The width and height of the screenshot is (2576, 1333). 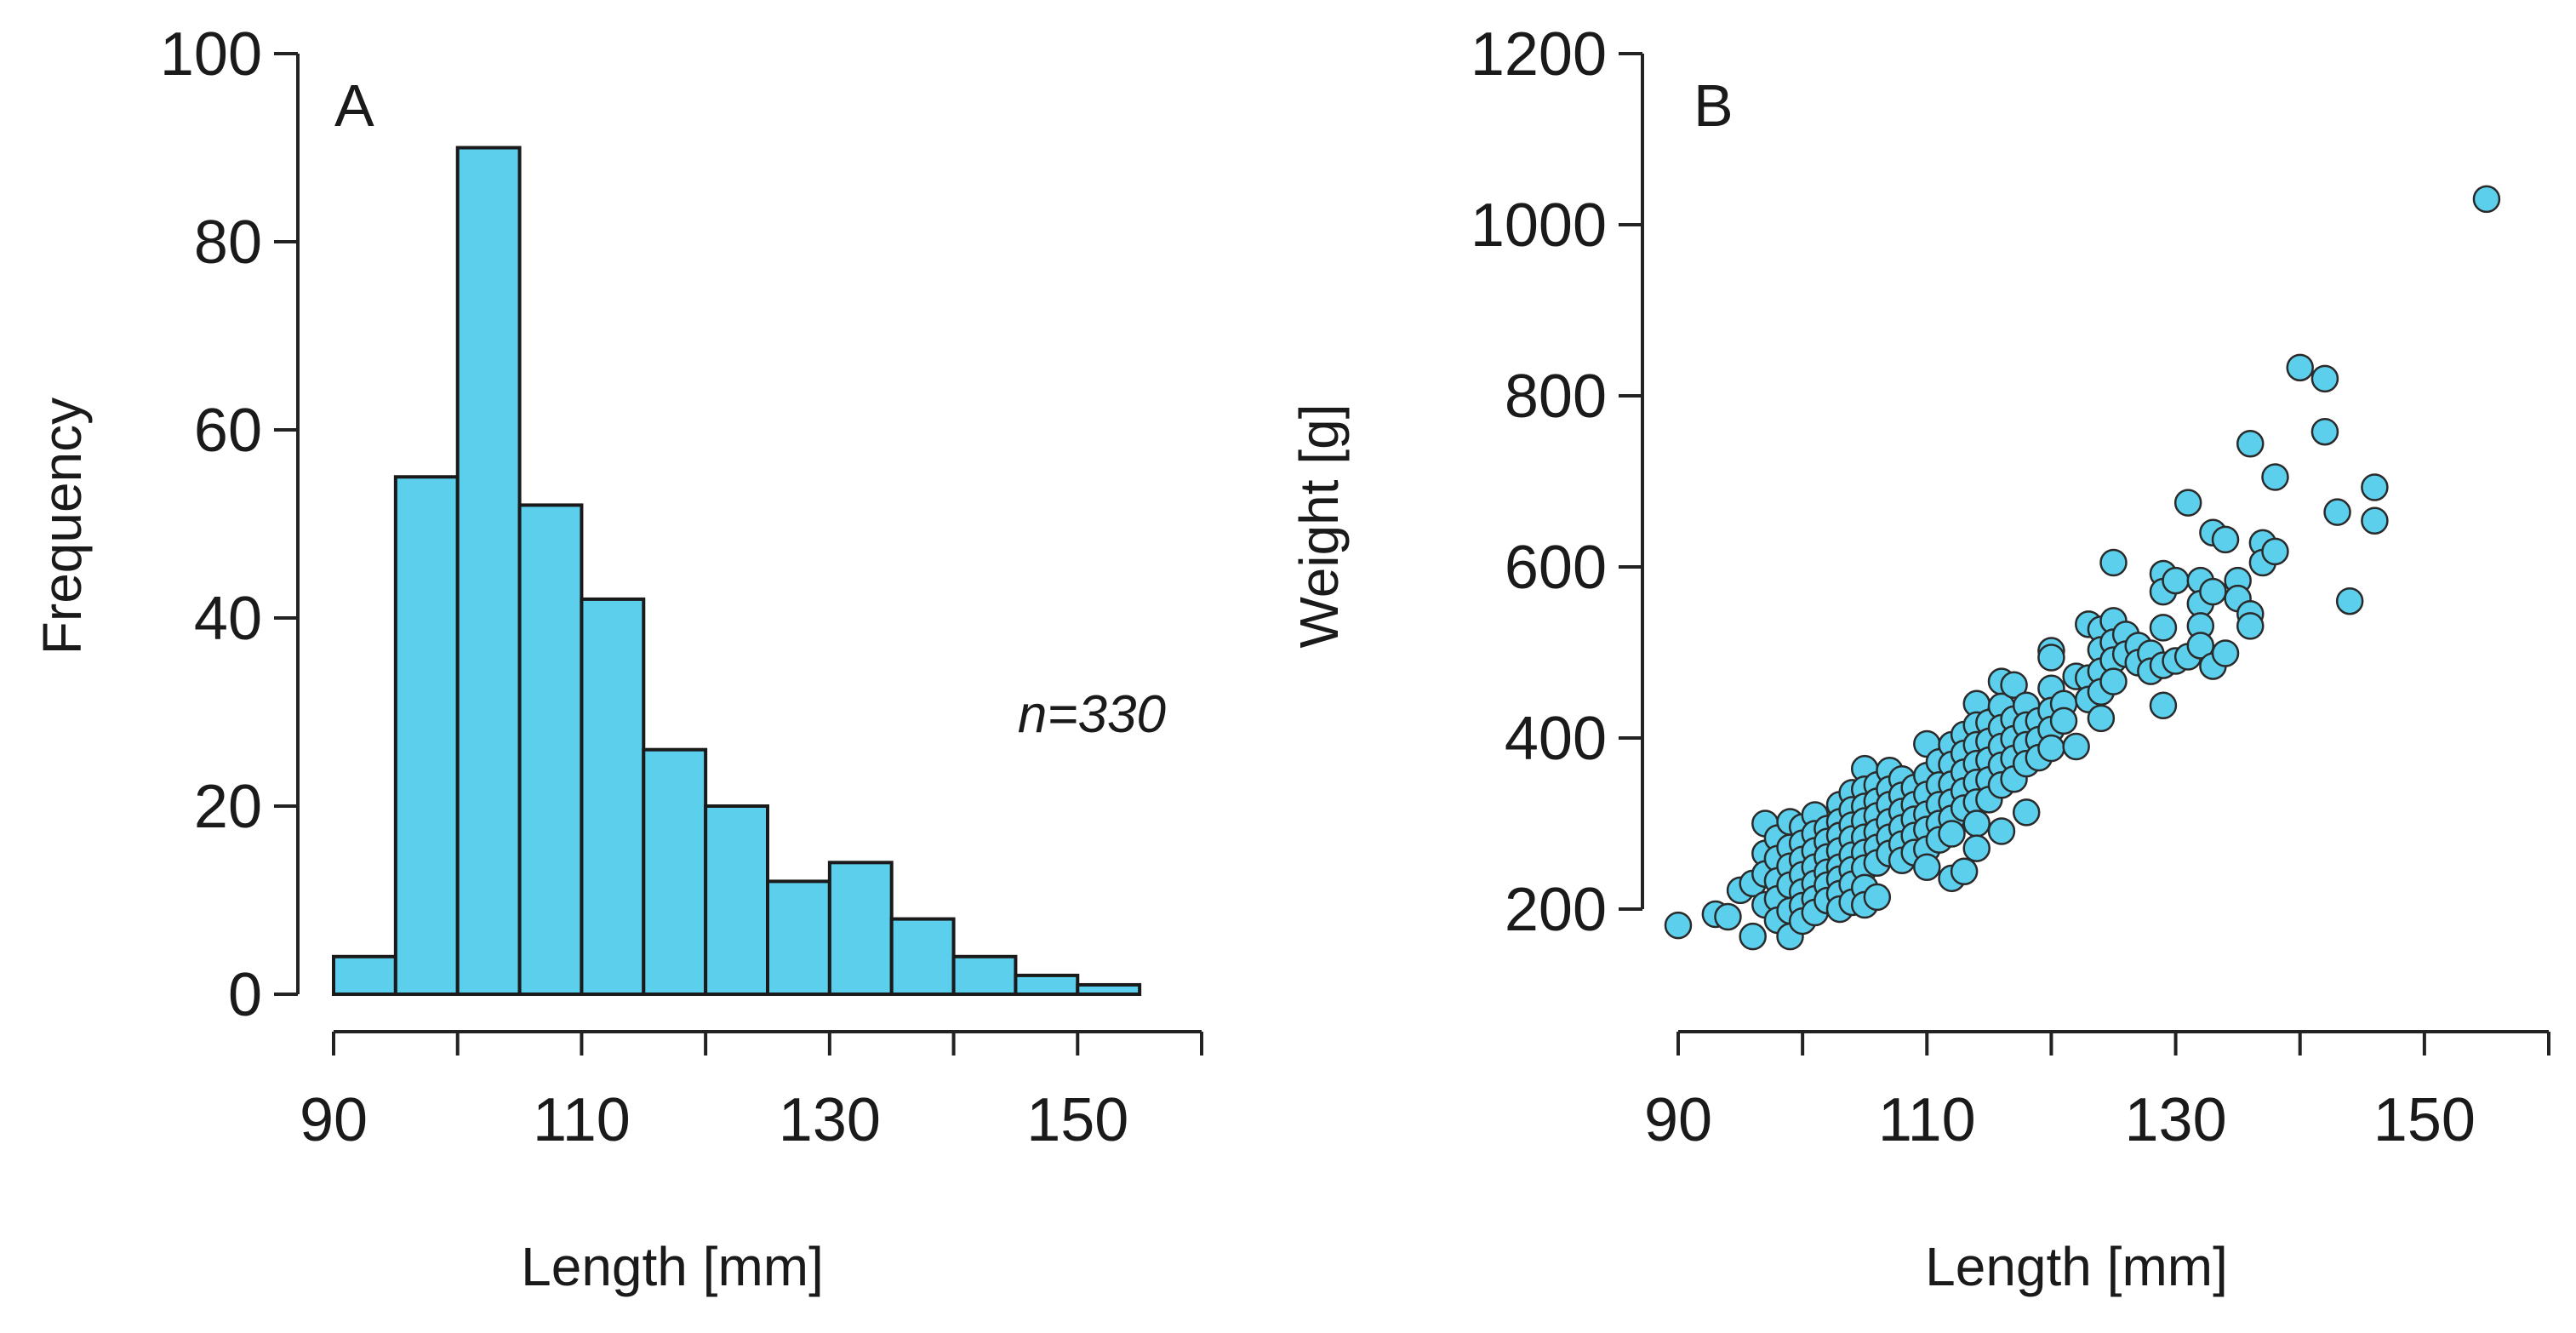 I want to click on panel-label-a: A, so click(x=354, y=105).